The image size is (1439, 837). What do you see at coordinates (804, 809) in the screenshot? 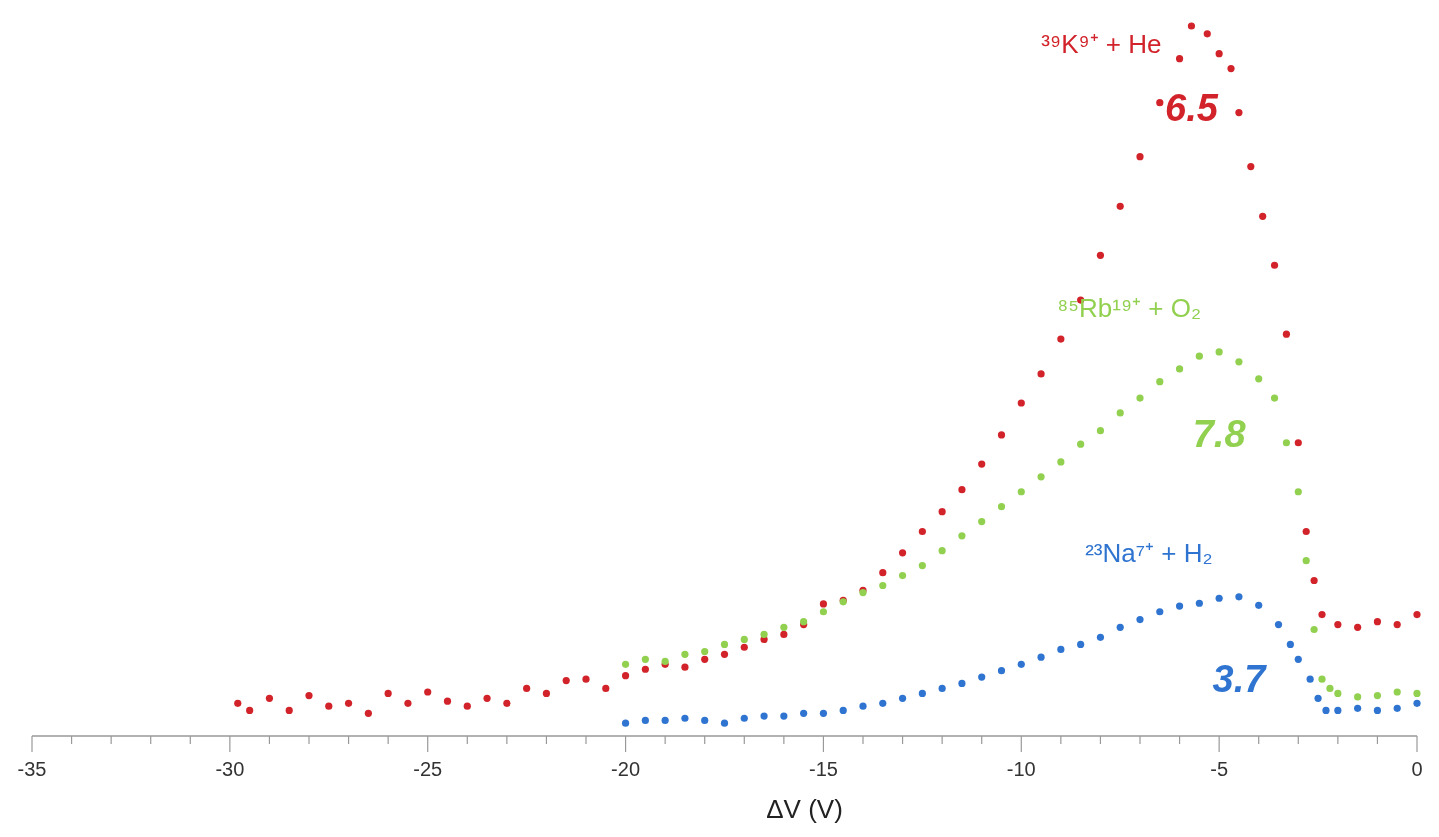
I see `x-axis-title: ΔV (V)` at bounding box center [804, 809].